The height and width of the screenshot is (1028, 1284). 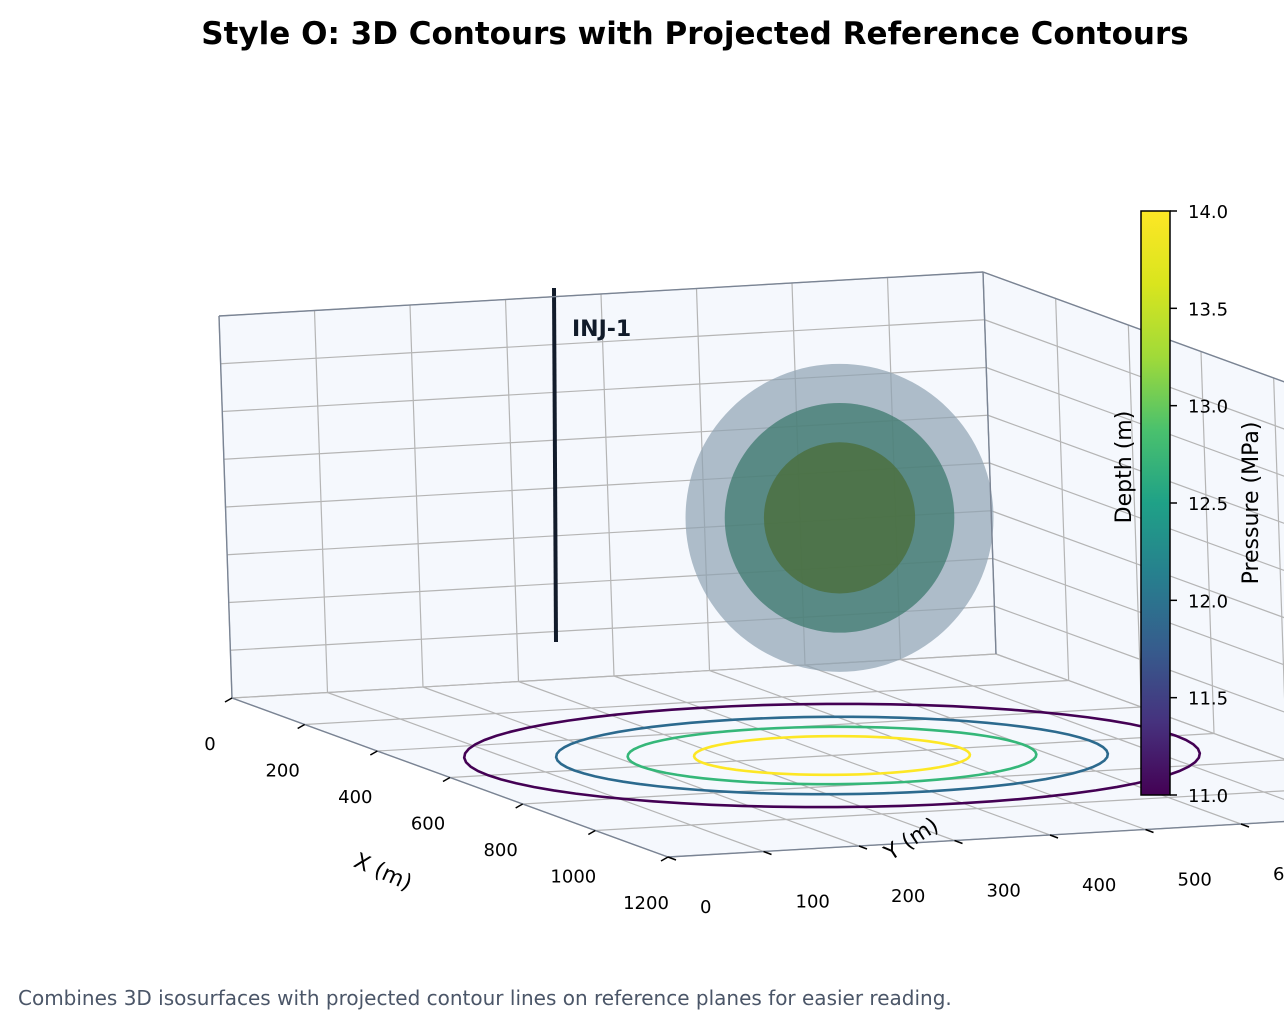 What do you see at coordinates (573, 877) in the screenshot?
I see `x-tick-label: 1000` at bounding box center [573, 877].